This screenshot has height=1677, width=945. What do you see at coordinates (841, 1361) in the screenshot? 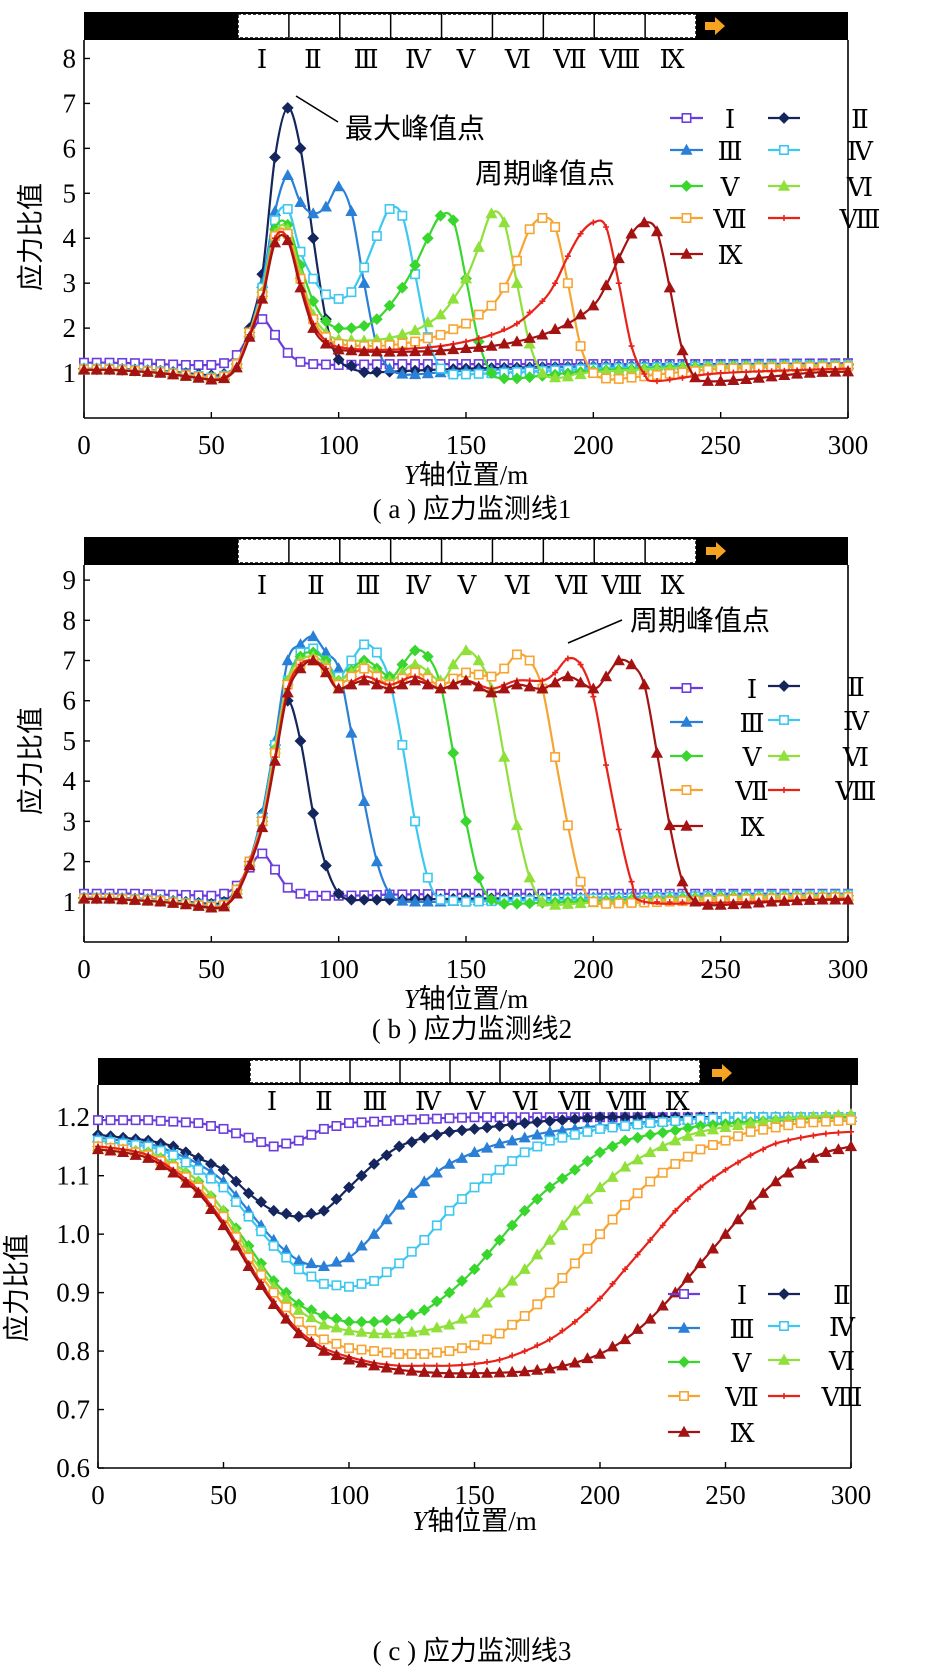
I see `legend-label-VI: Ⅵ` at bounding box center [841, 1361].